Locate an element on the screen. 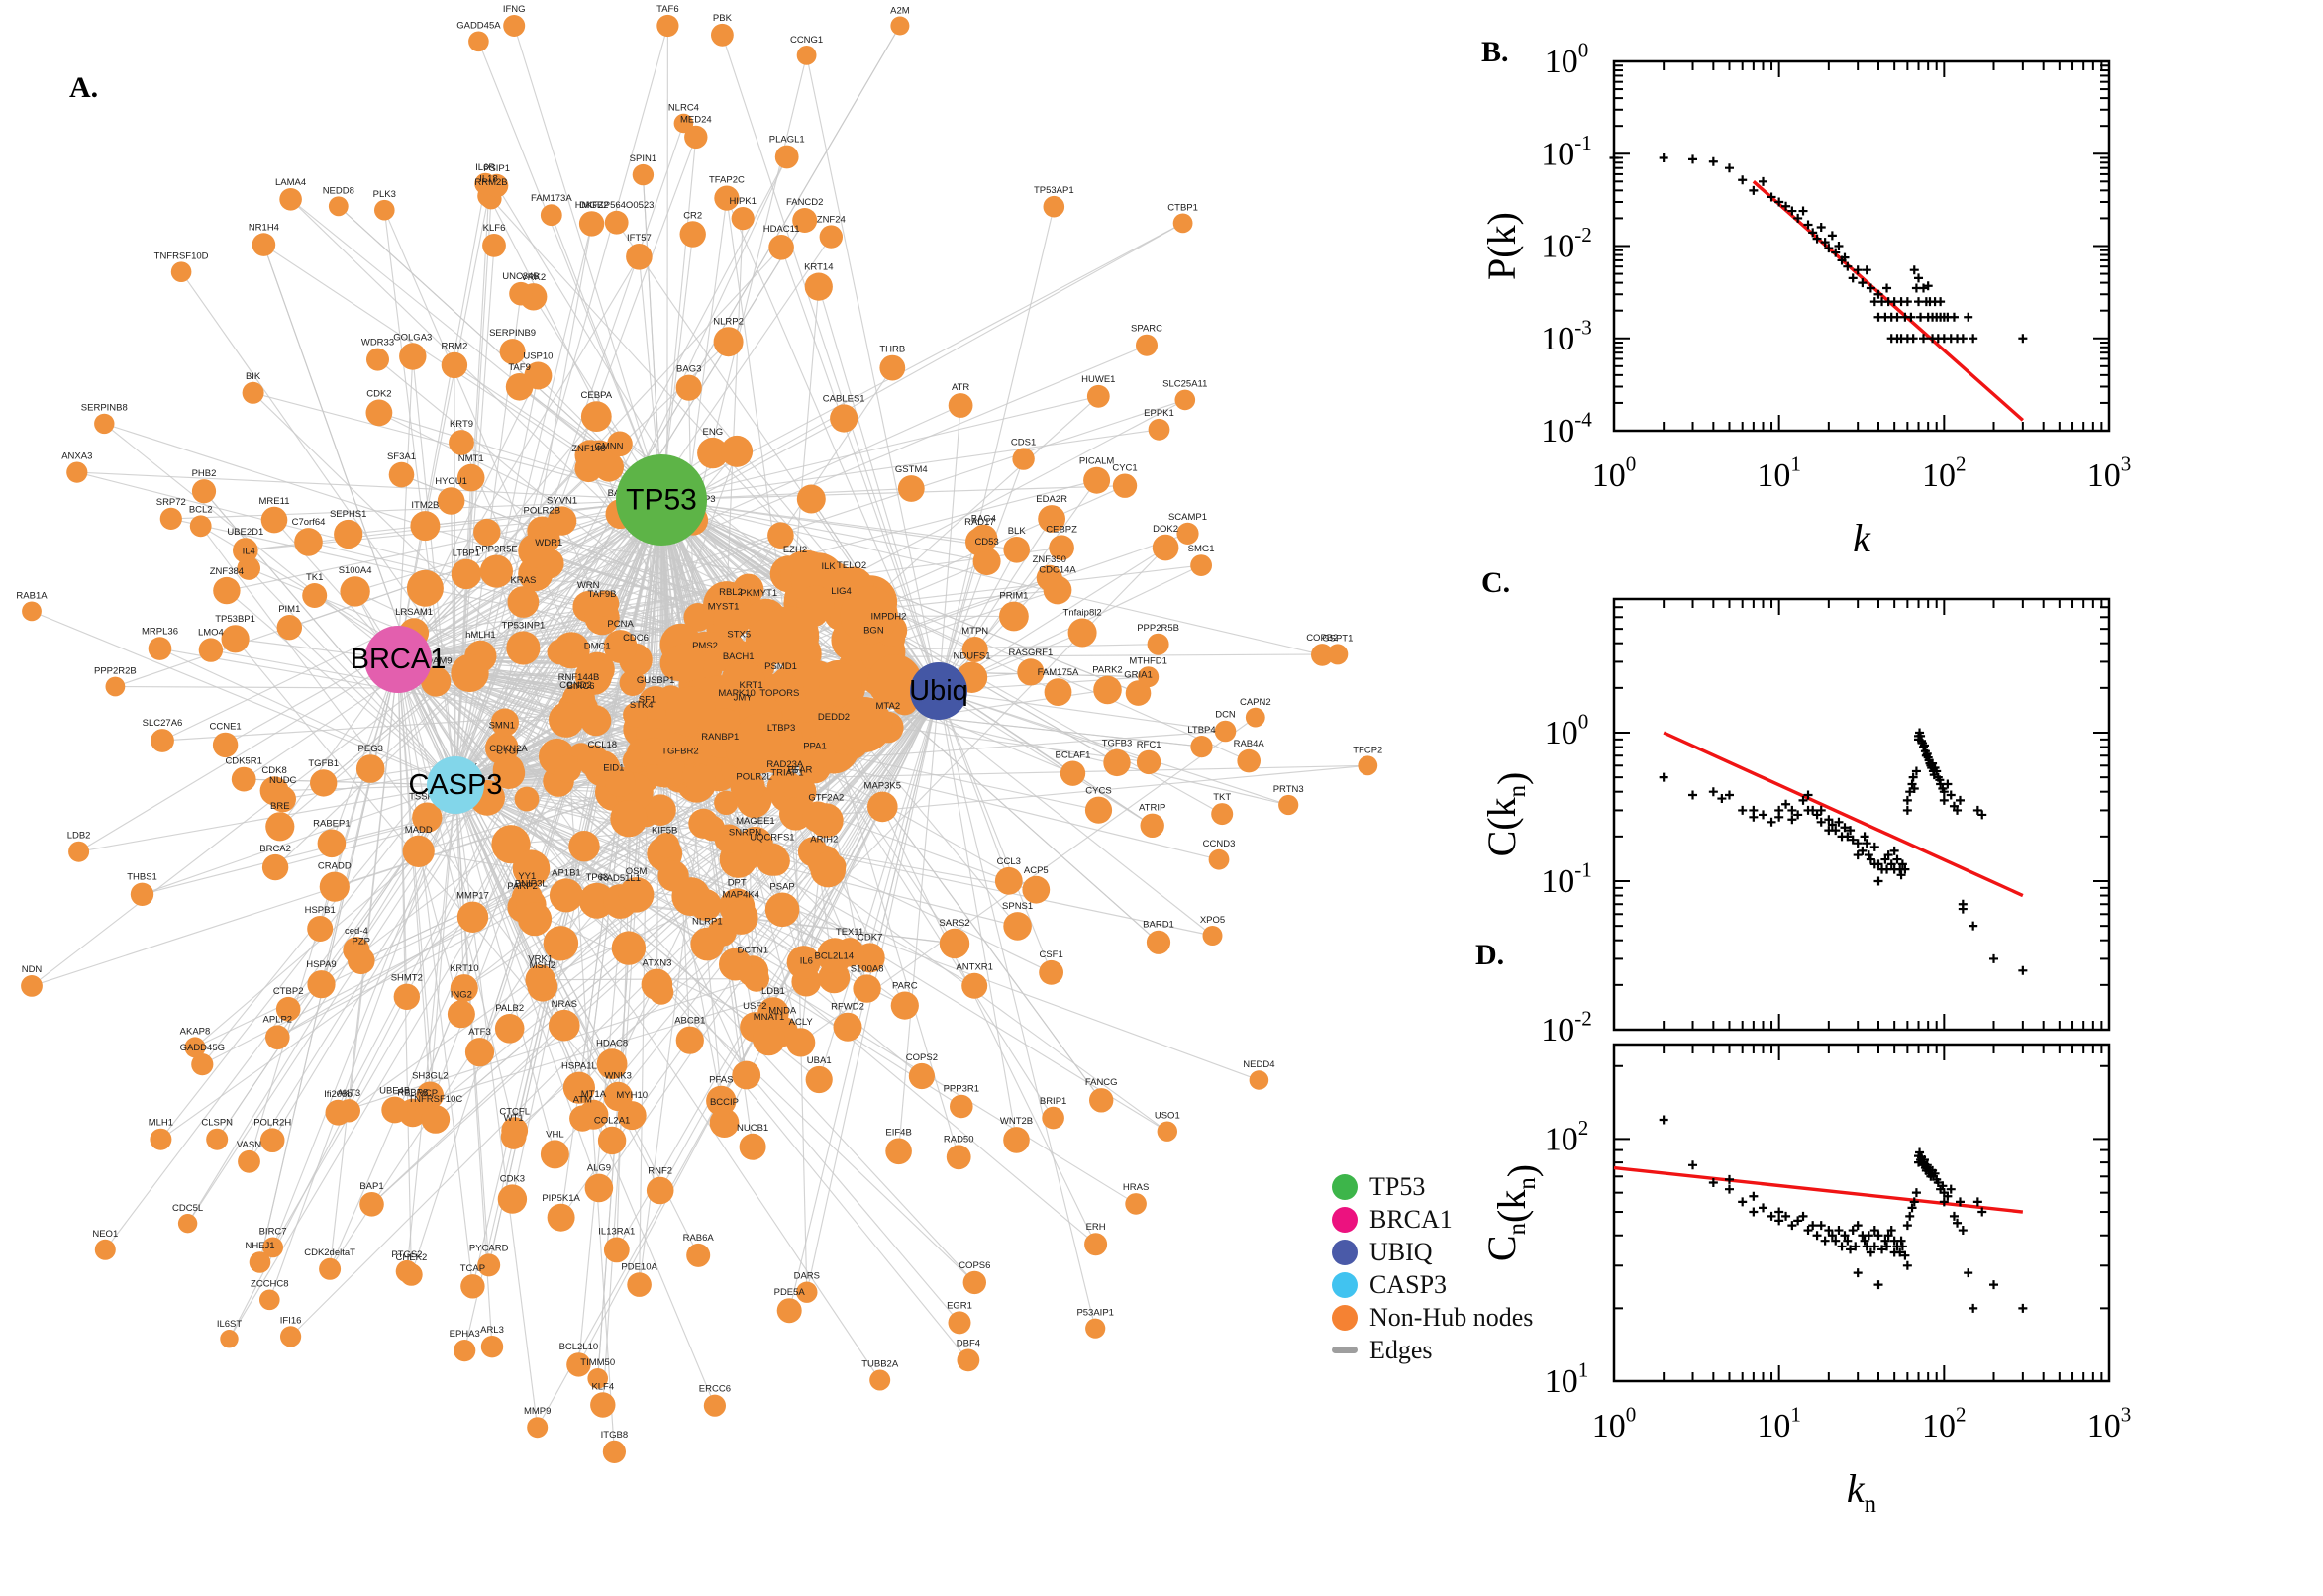 The image size is (2323, 1596). network-node-label: TP53BP1 is located at coordinates (235, 619).